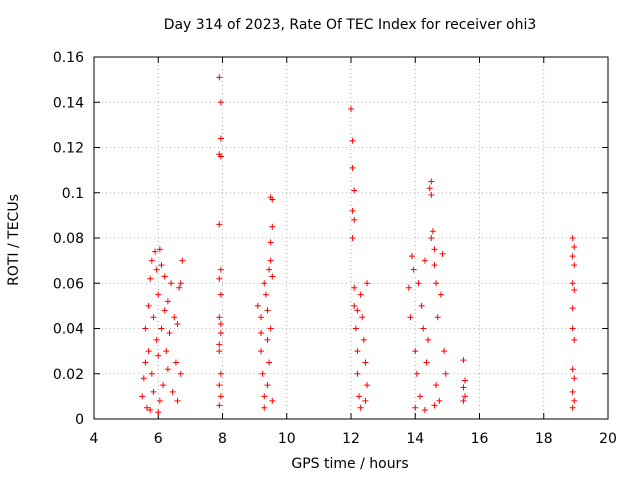  I want to click on y-axis-label: ROTI / TECUs, so click(14, 240).